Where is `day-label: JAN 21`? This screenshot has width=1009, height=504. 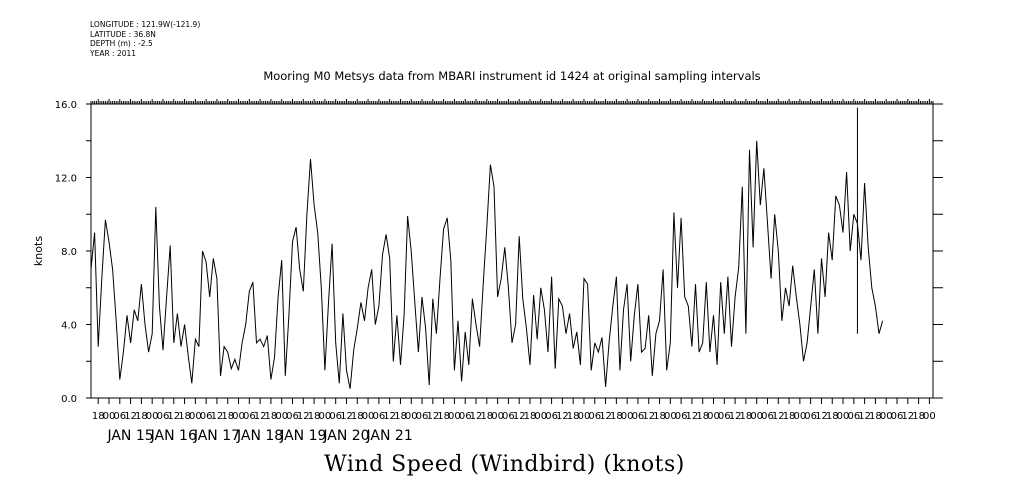 day-label: JAN 21 is located at coordinates (389, 436).